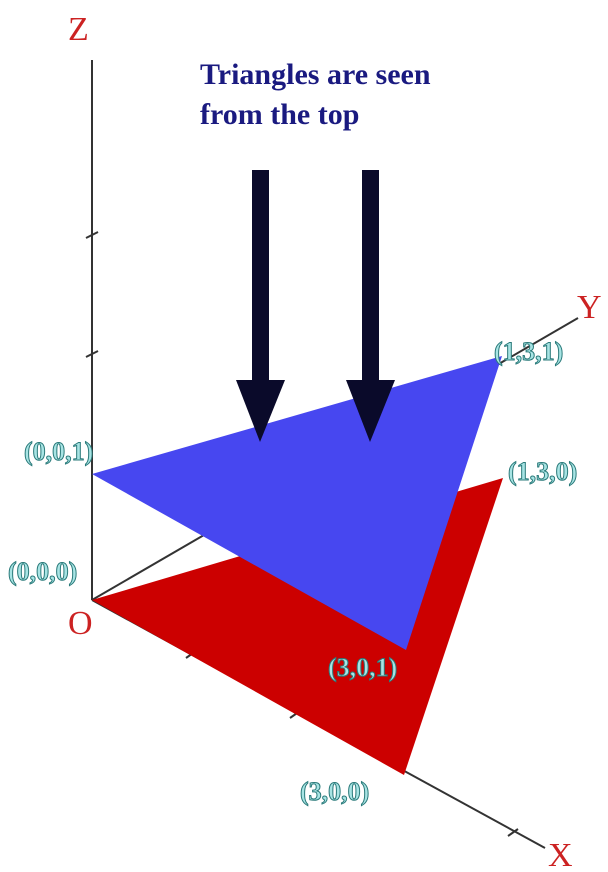 This screenshot has width=608, height=872. I want to click on point-label-001: (0,0,1), so click(58, 451).